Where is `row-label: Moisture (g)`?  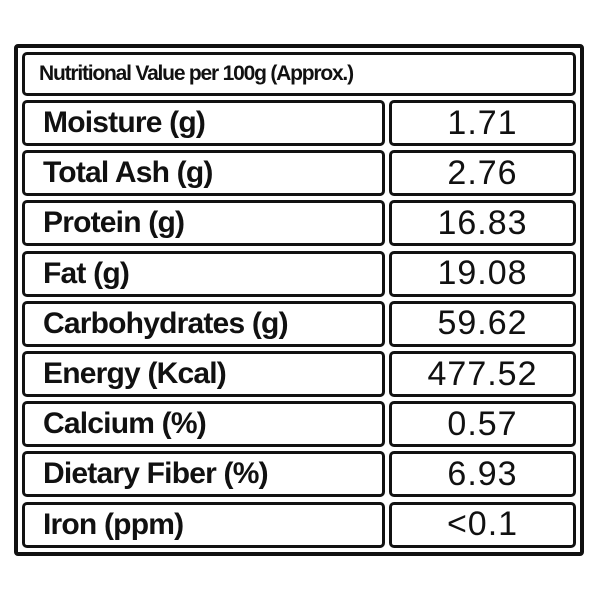
row-label: Moisture (g) is located at coordinates (203, 123).